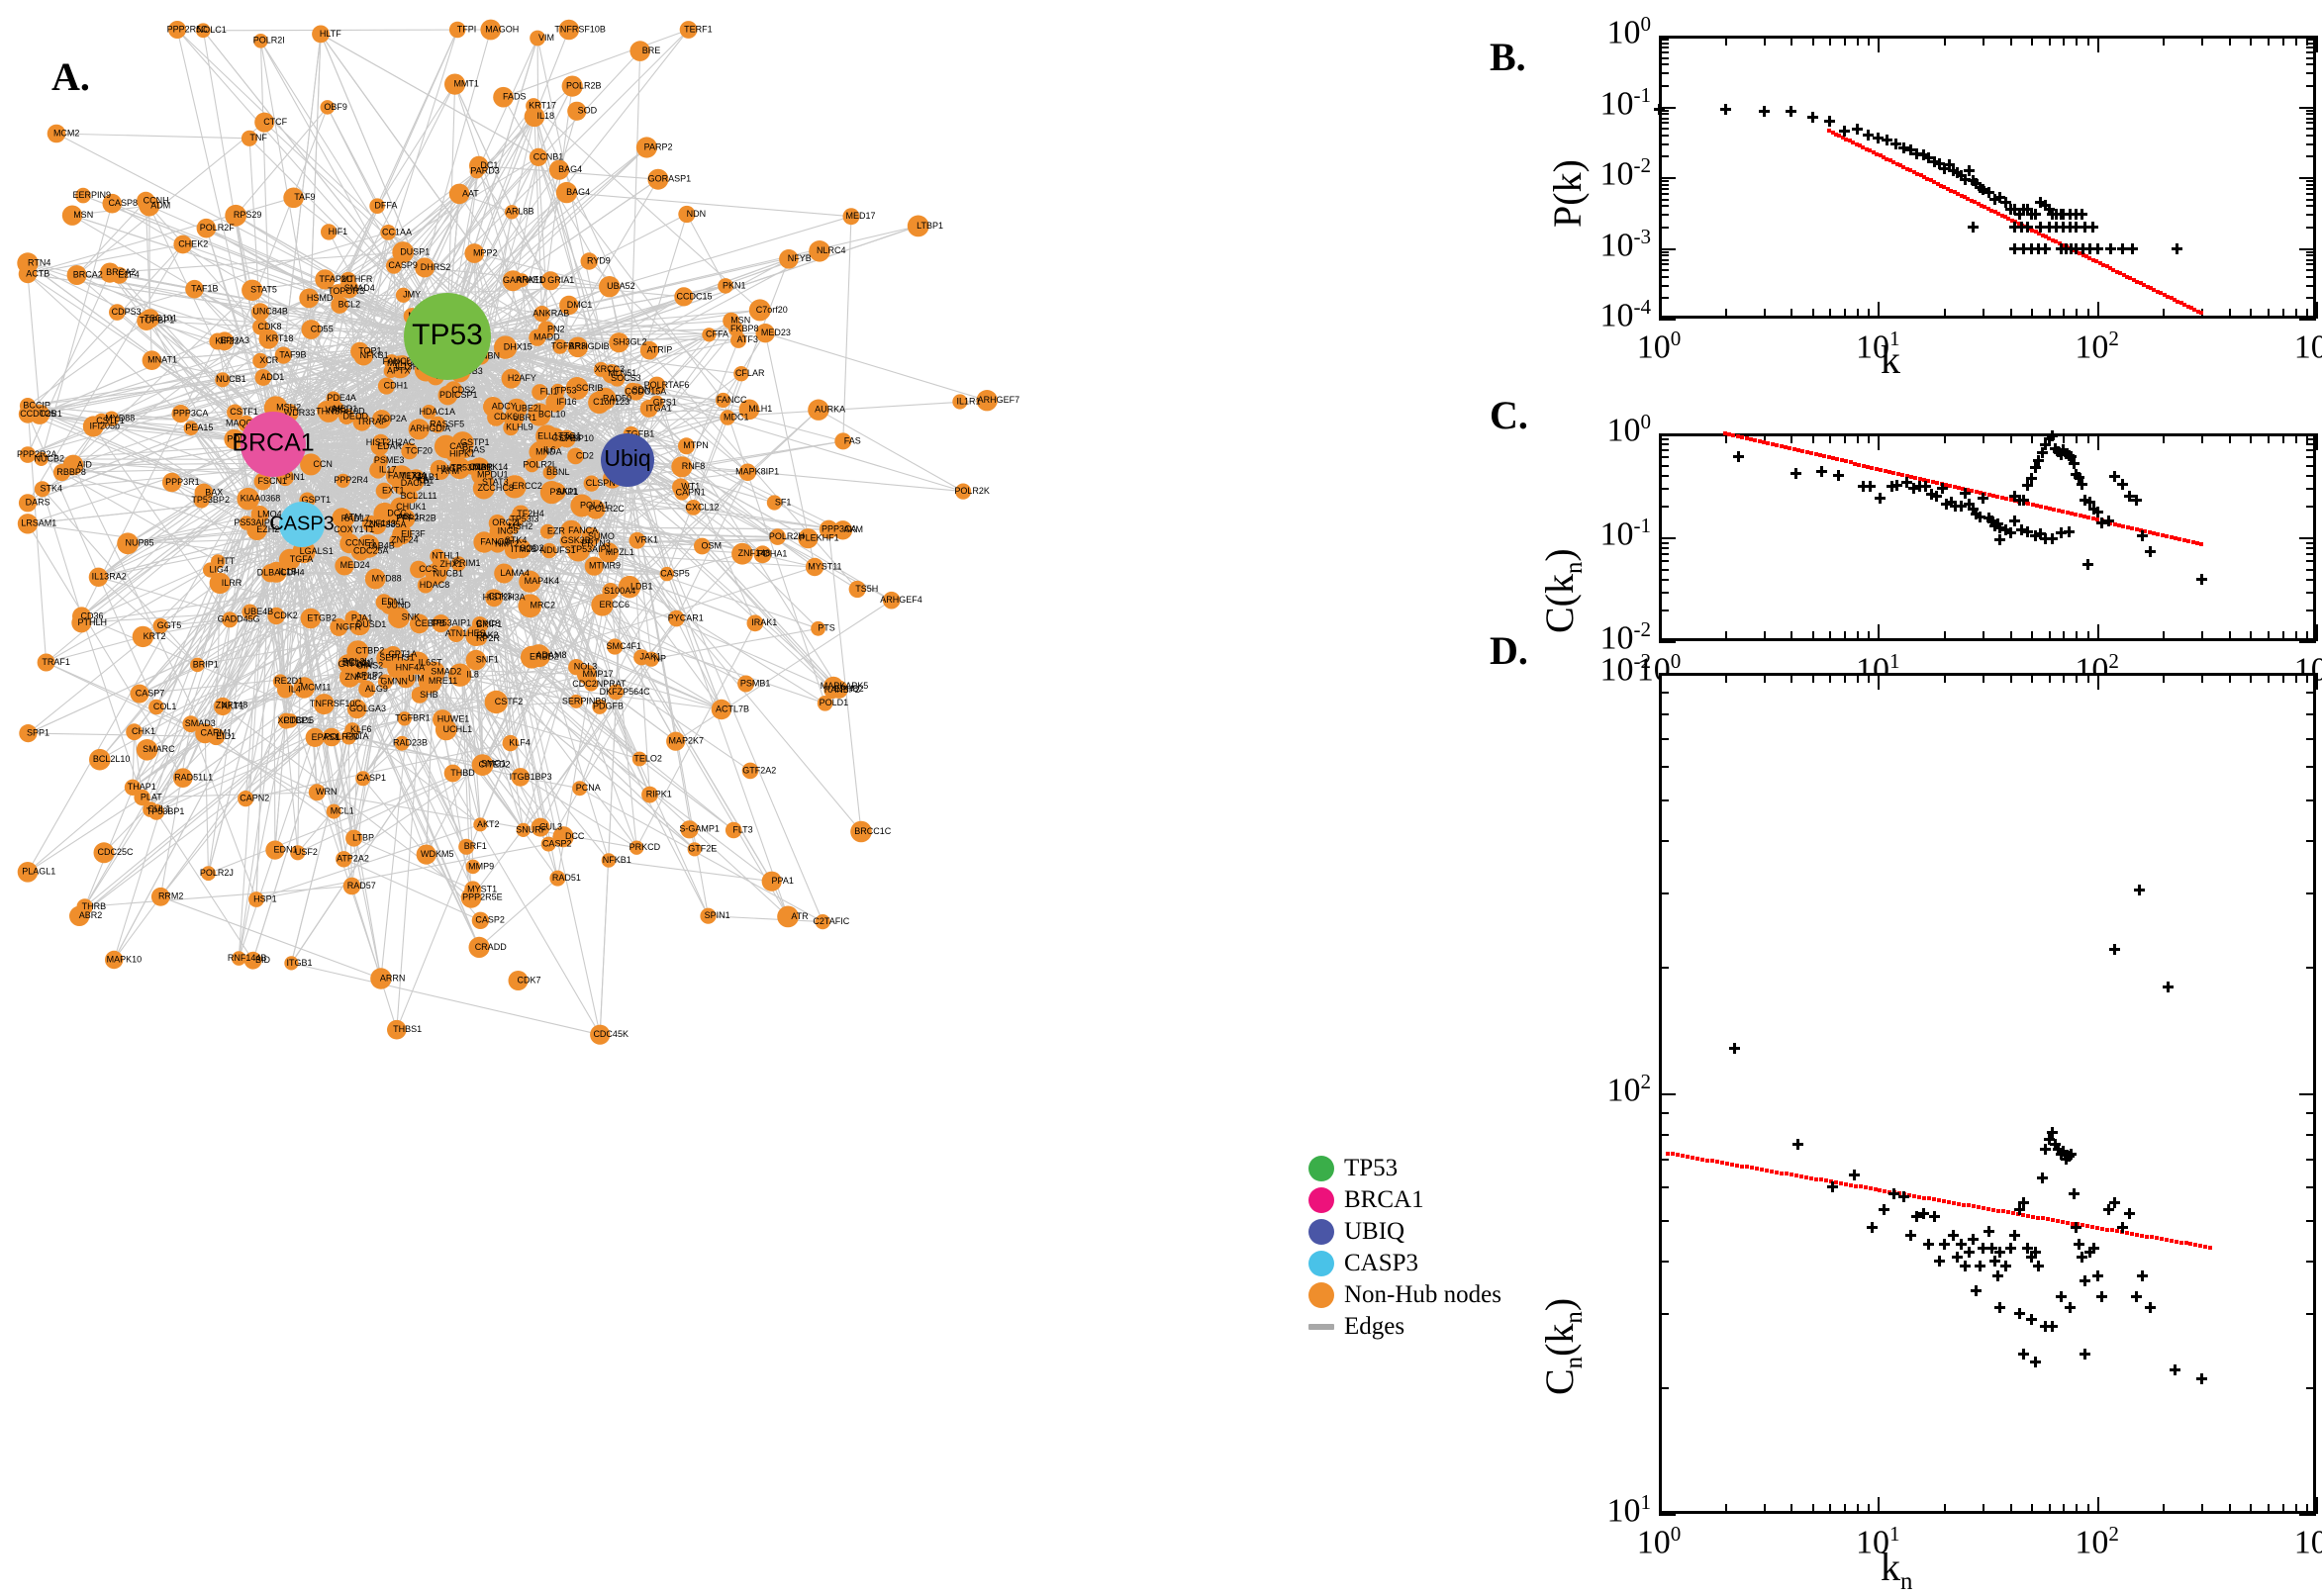 The height and width of the screenshot is (1596, 2322). I want to click on network-node-label: NUCB1, so click(449, 573).